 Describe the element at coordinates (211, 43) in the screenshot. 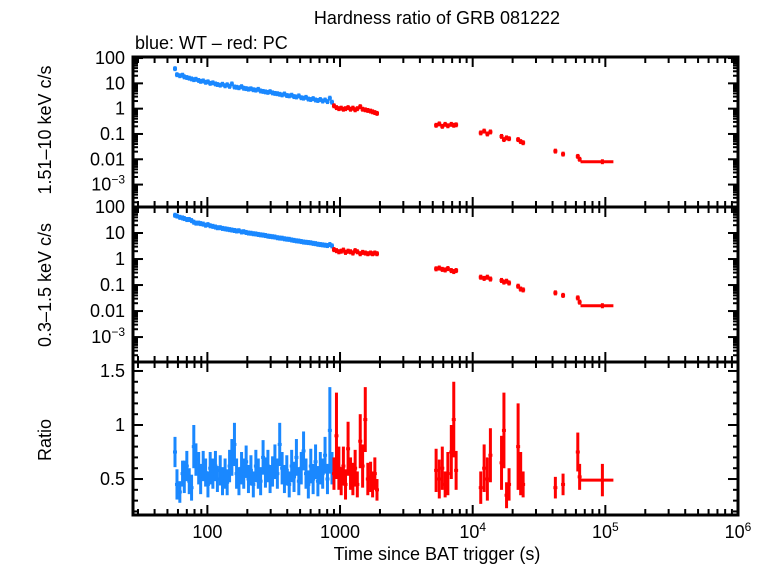

I see `chart-subtitle: blue: WT – red: PC` at that location.